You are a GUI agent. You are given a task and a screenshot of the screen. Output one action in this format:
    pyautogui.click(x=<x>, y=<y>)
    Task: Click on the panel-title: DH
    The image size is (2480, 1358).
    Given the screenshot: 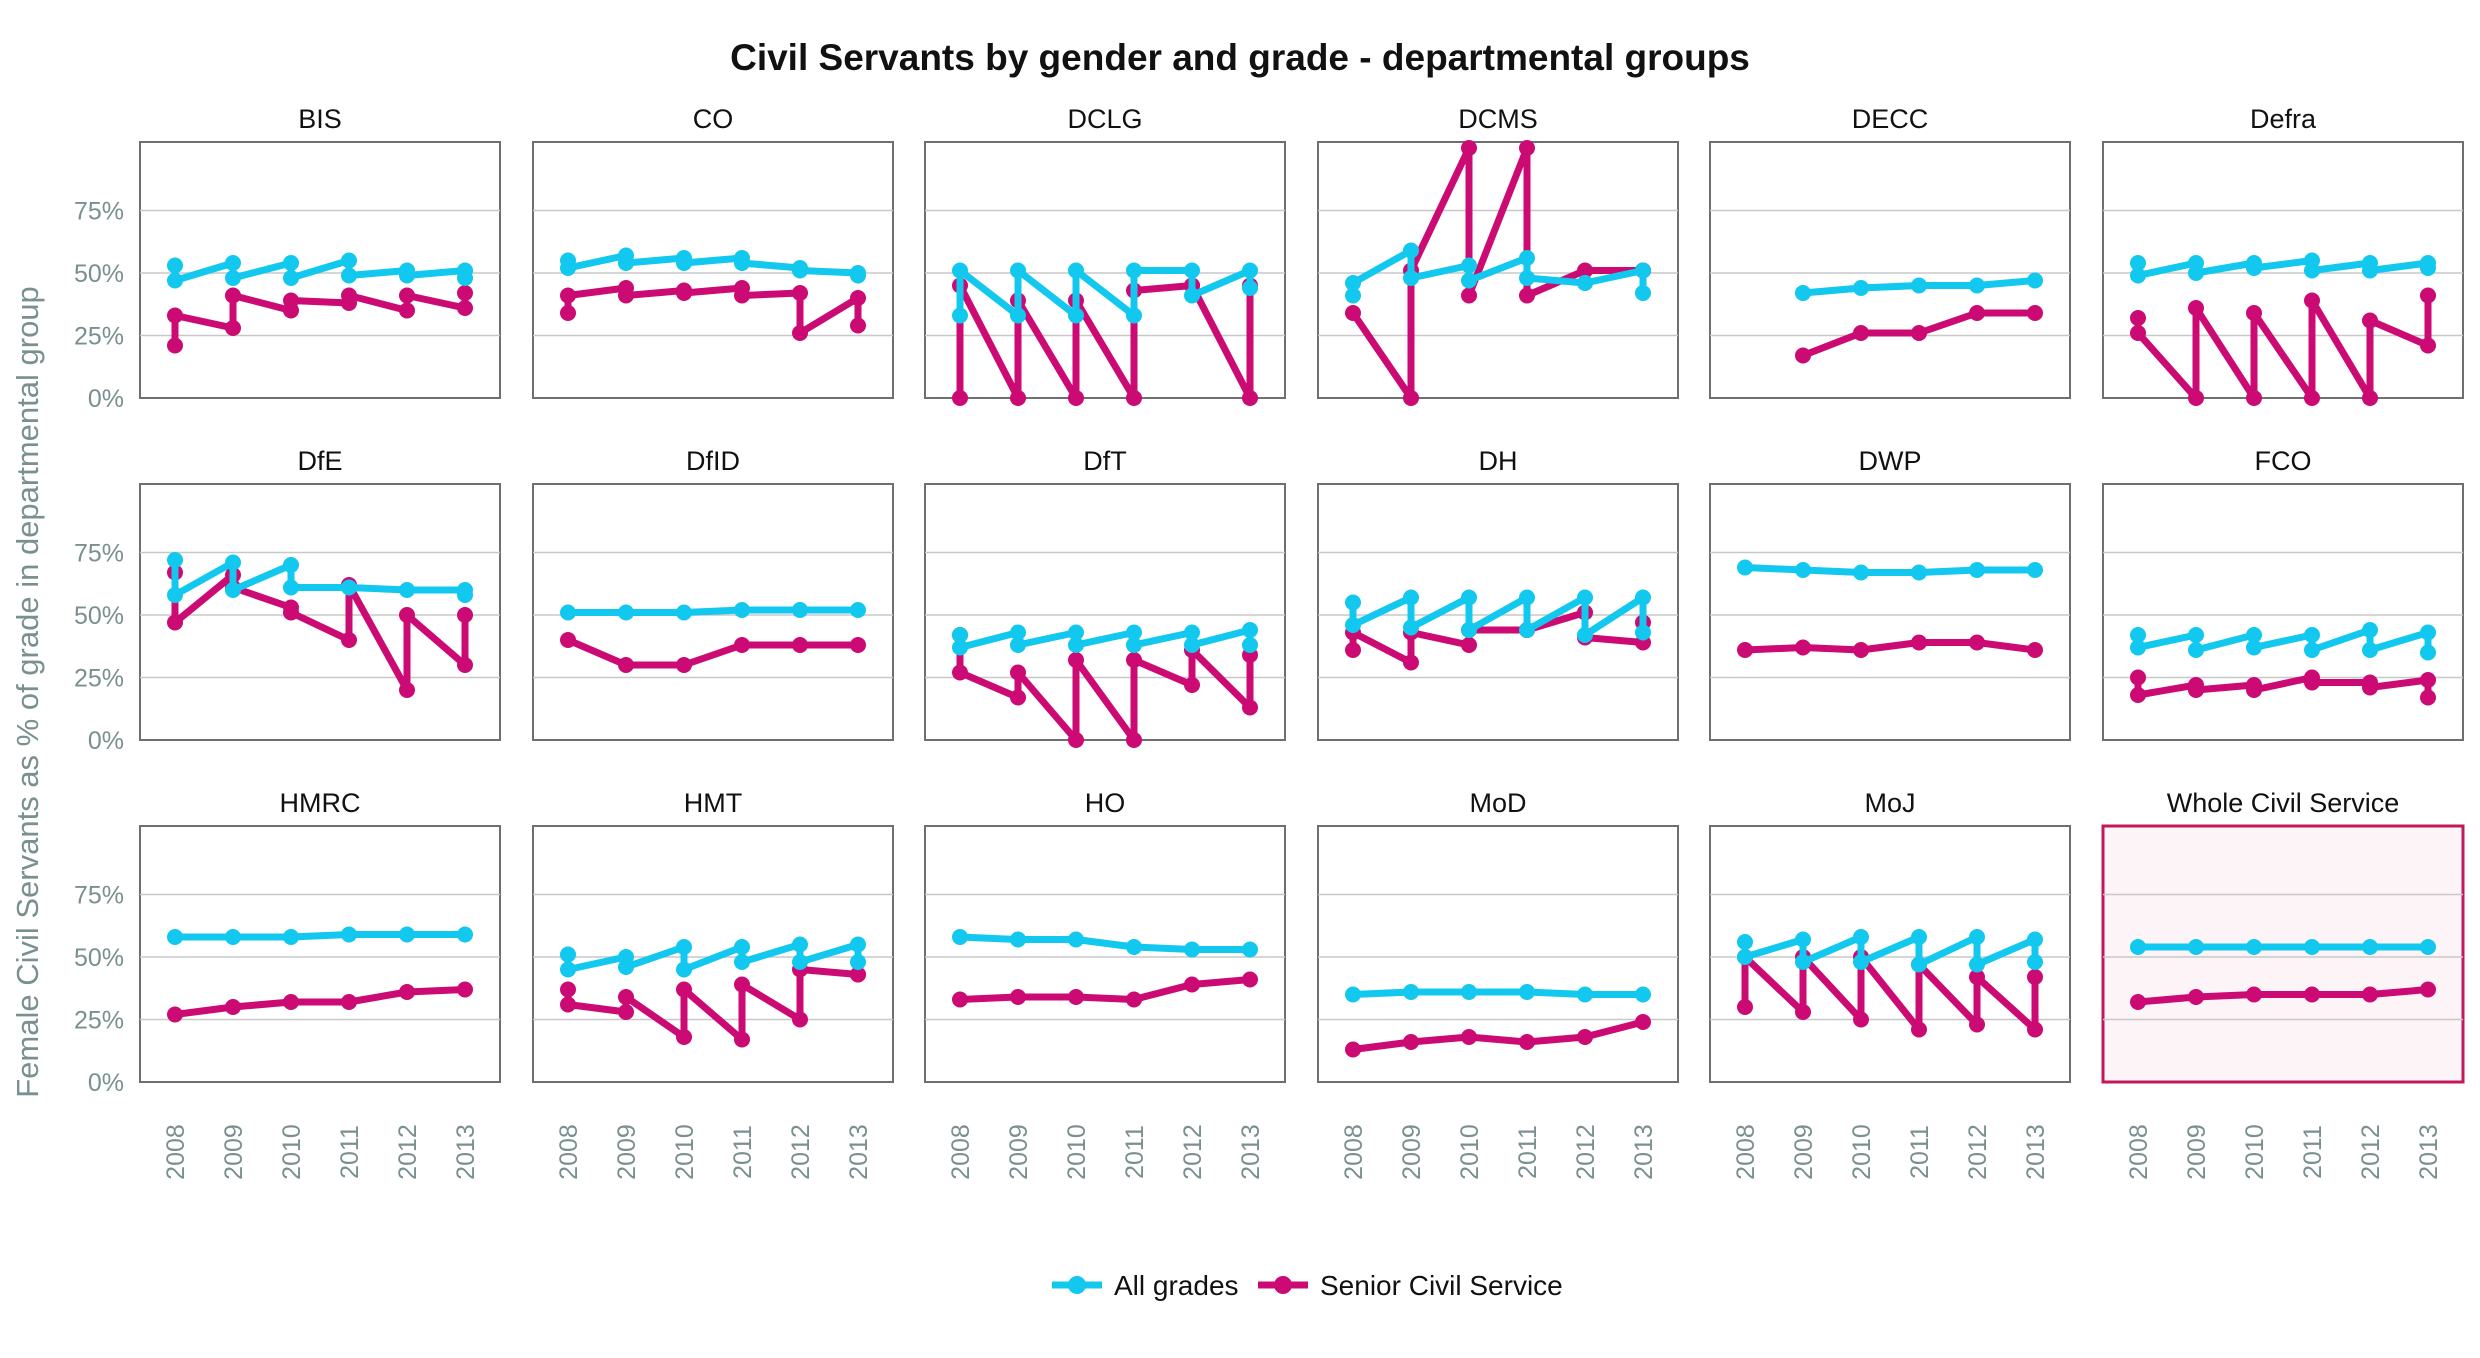 What is the action you would take?
    pyautogui.click(x=1498, y=461)
    